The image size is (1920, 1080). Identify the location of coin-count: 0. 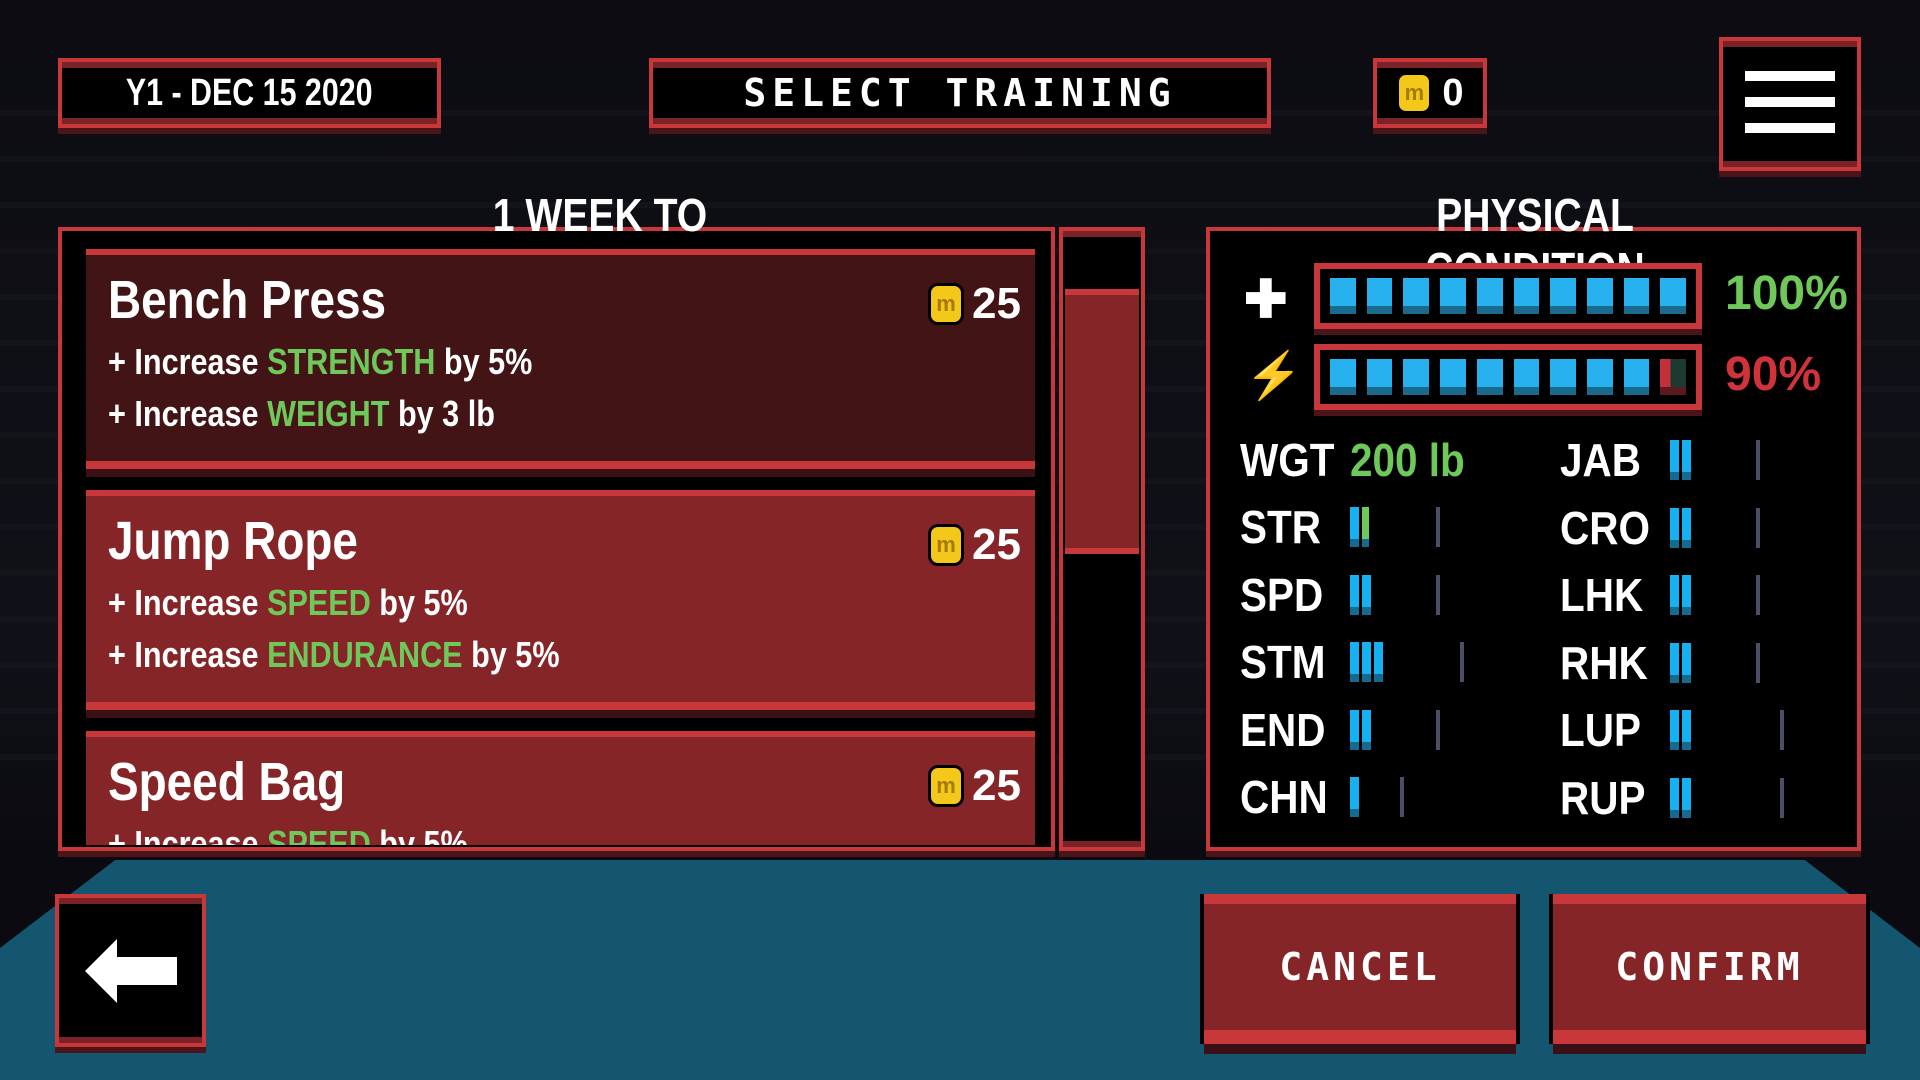
(1453, 92).